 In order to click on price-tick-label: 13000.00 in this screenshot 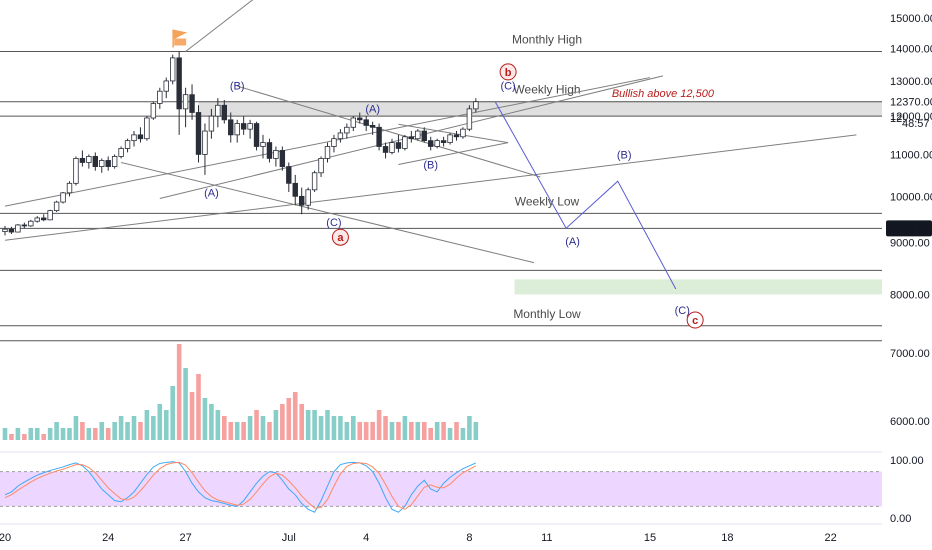, I will do `click(911, 82)`.